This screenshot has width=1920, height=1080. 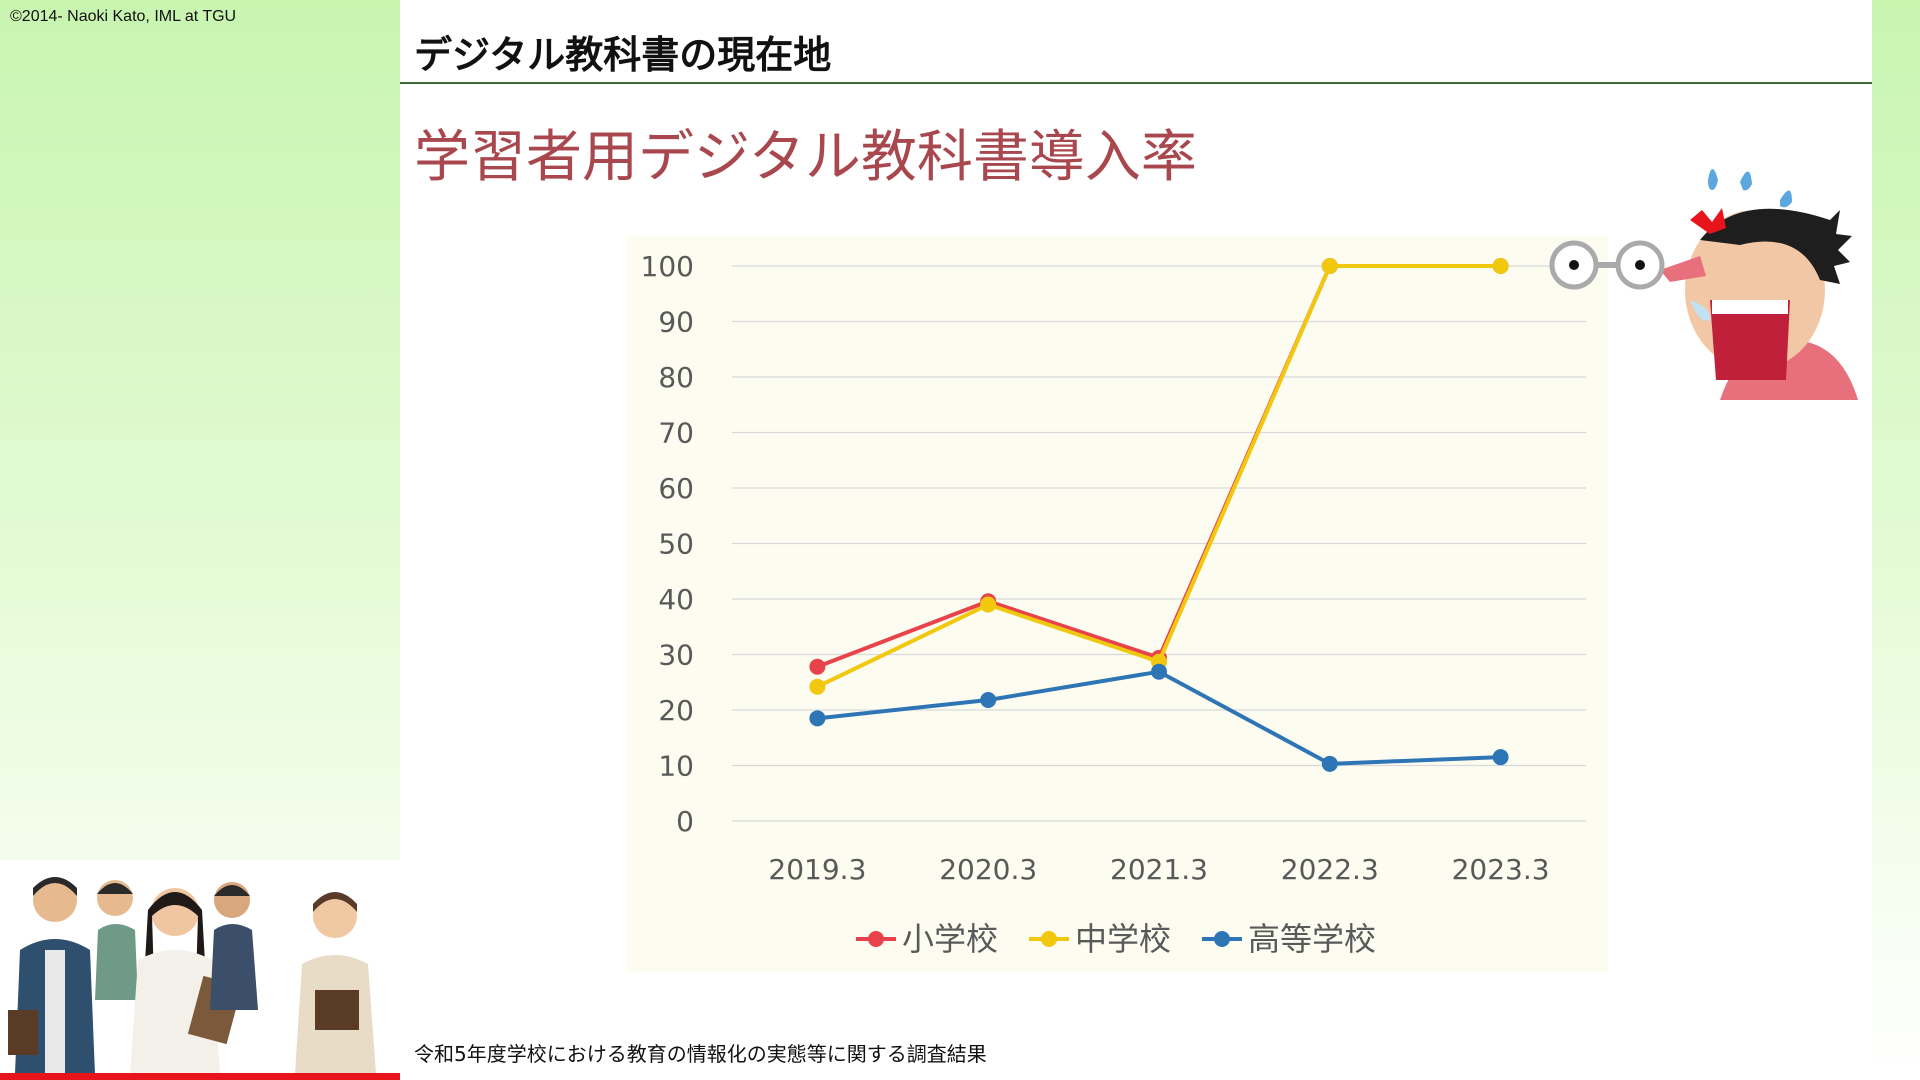 I want to click on y-tick-label: 80, so click(x=676, y=377).